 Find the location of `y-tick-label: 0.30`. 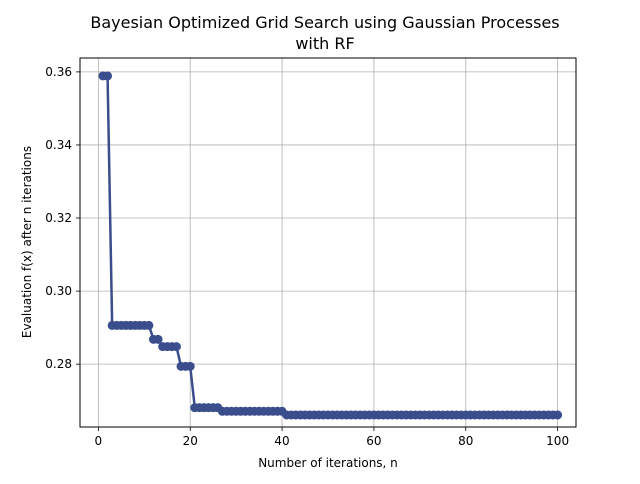

y-tick-label: 0.30 is located at coordinates (58, 291).